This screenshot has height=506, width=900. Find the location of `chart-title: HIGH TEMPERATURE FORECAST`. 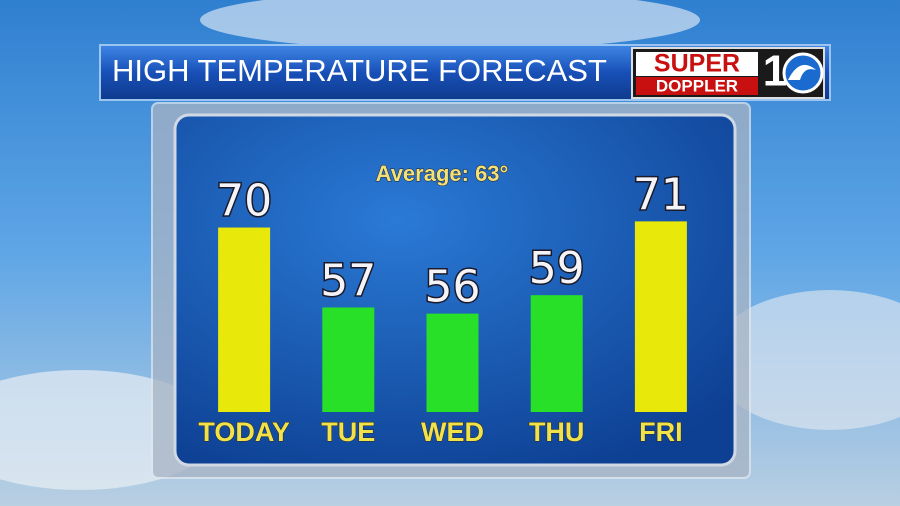

chart-title: HIGH TEMPERATURE FORECAST is located at coordinates (359, 70).